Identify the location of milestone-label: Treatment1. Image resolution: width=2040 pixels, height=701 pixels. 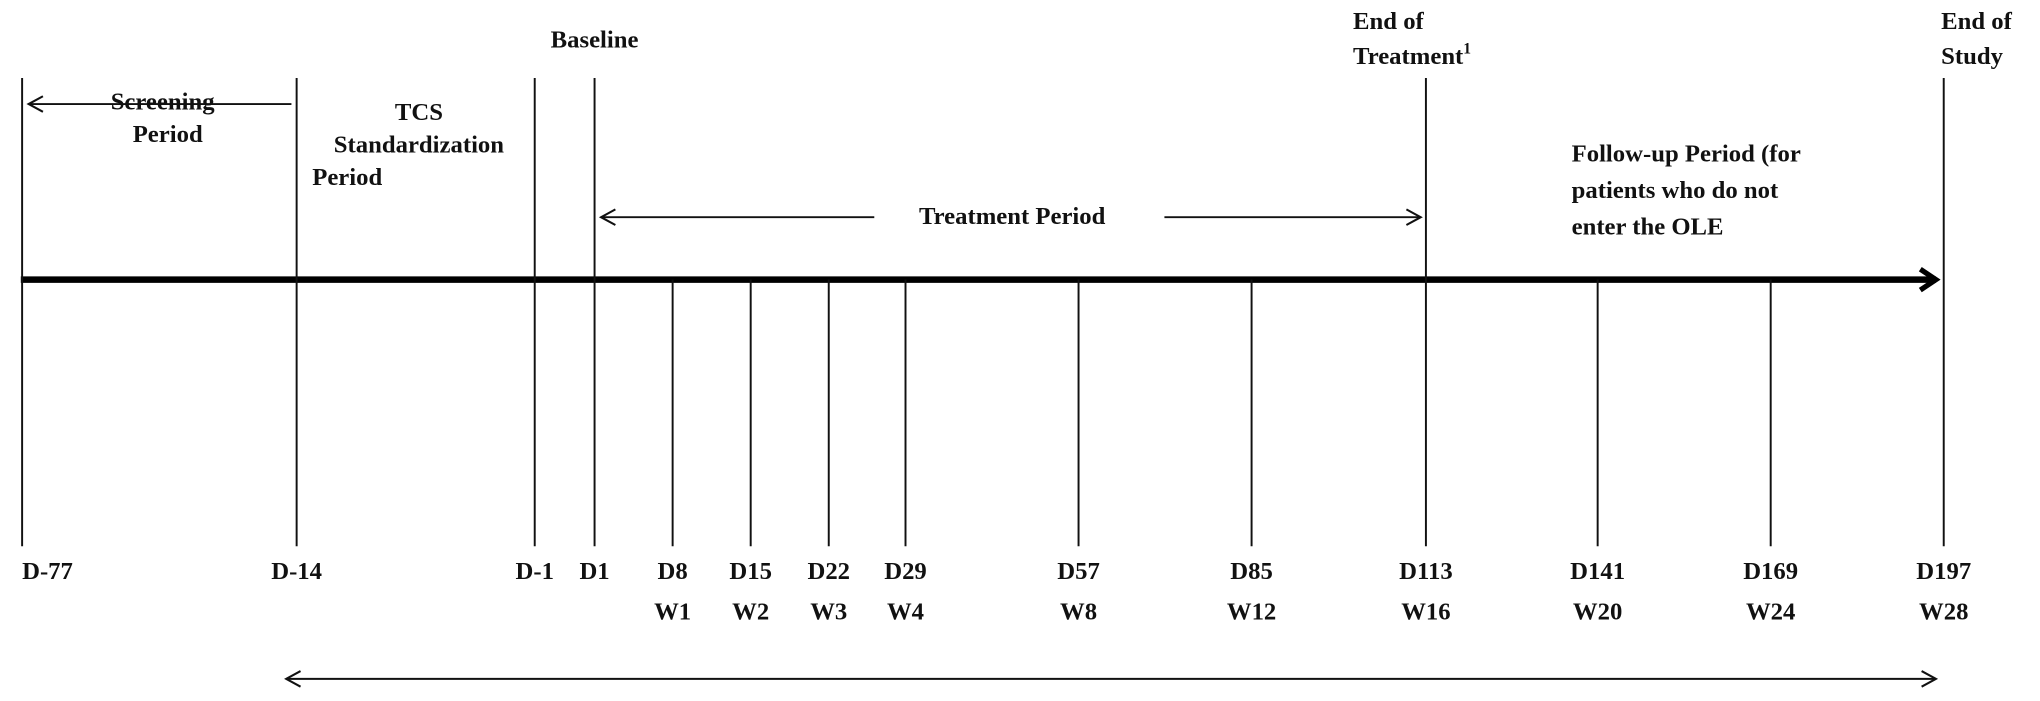
(1412, 55).